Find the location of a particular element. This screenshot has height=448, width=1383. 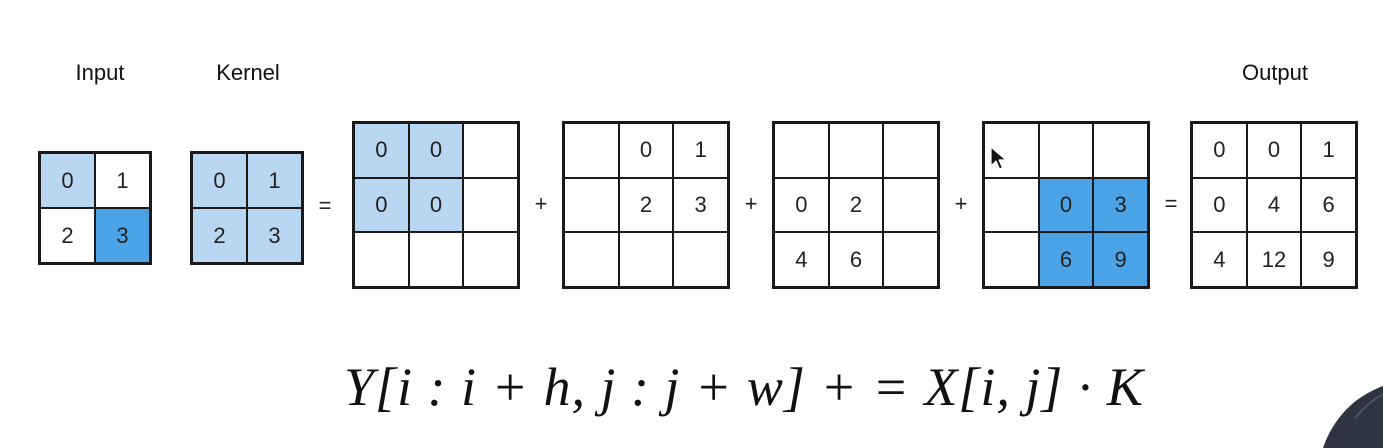

kernel-label: Kernel is located at coordinates (248, 72).